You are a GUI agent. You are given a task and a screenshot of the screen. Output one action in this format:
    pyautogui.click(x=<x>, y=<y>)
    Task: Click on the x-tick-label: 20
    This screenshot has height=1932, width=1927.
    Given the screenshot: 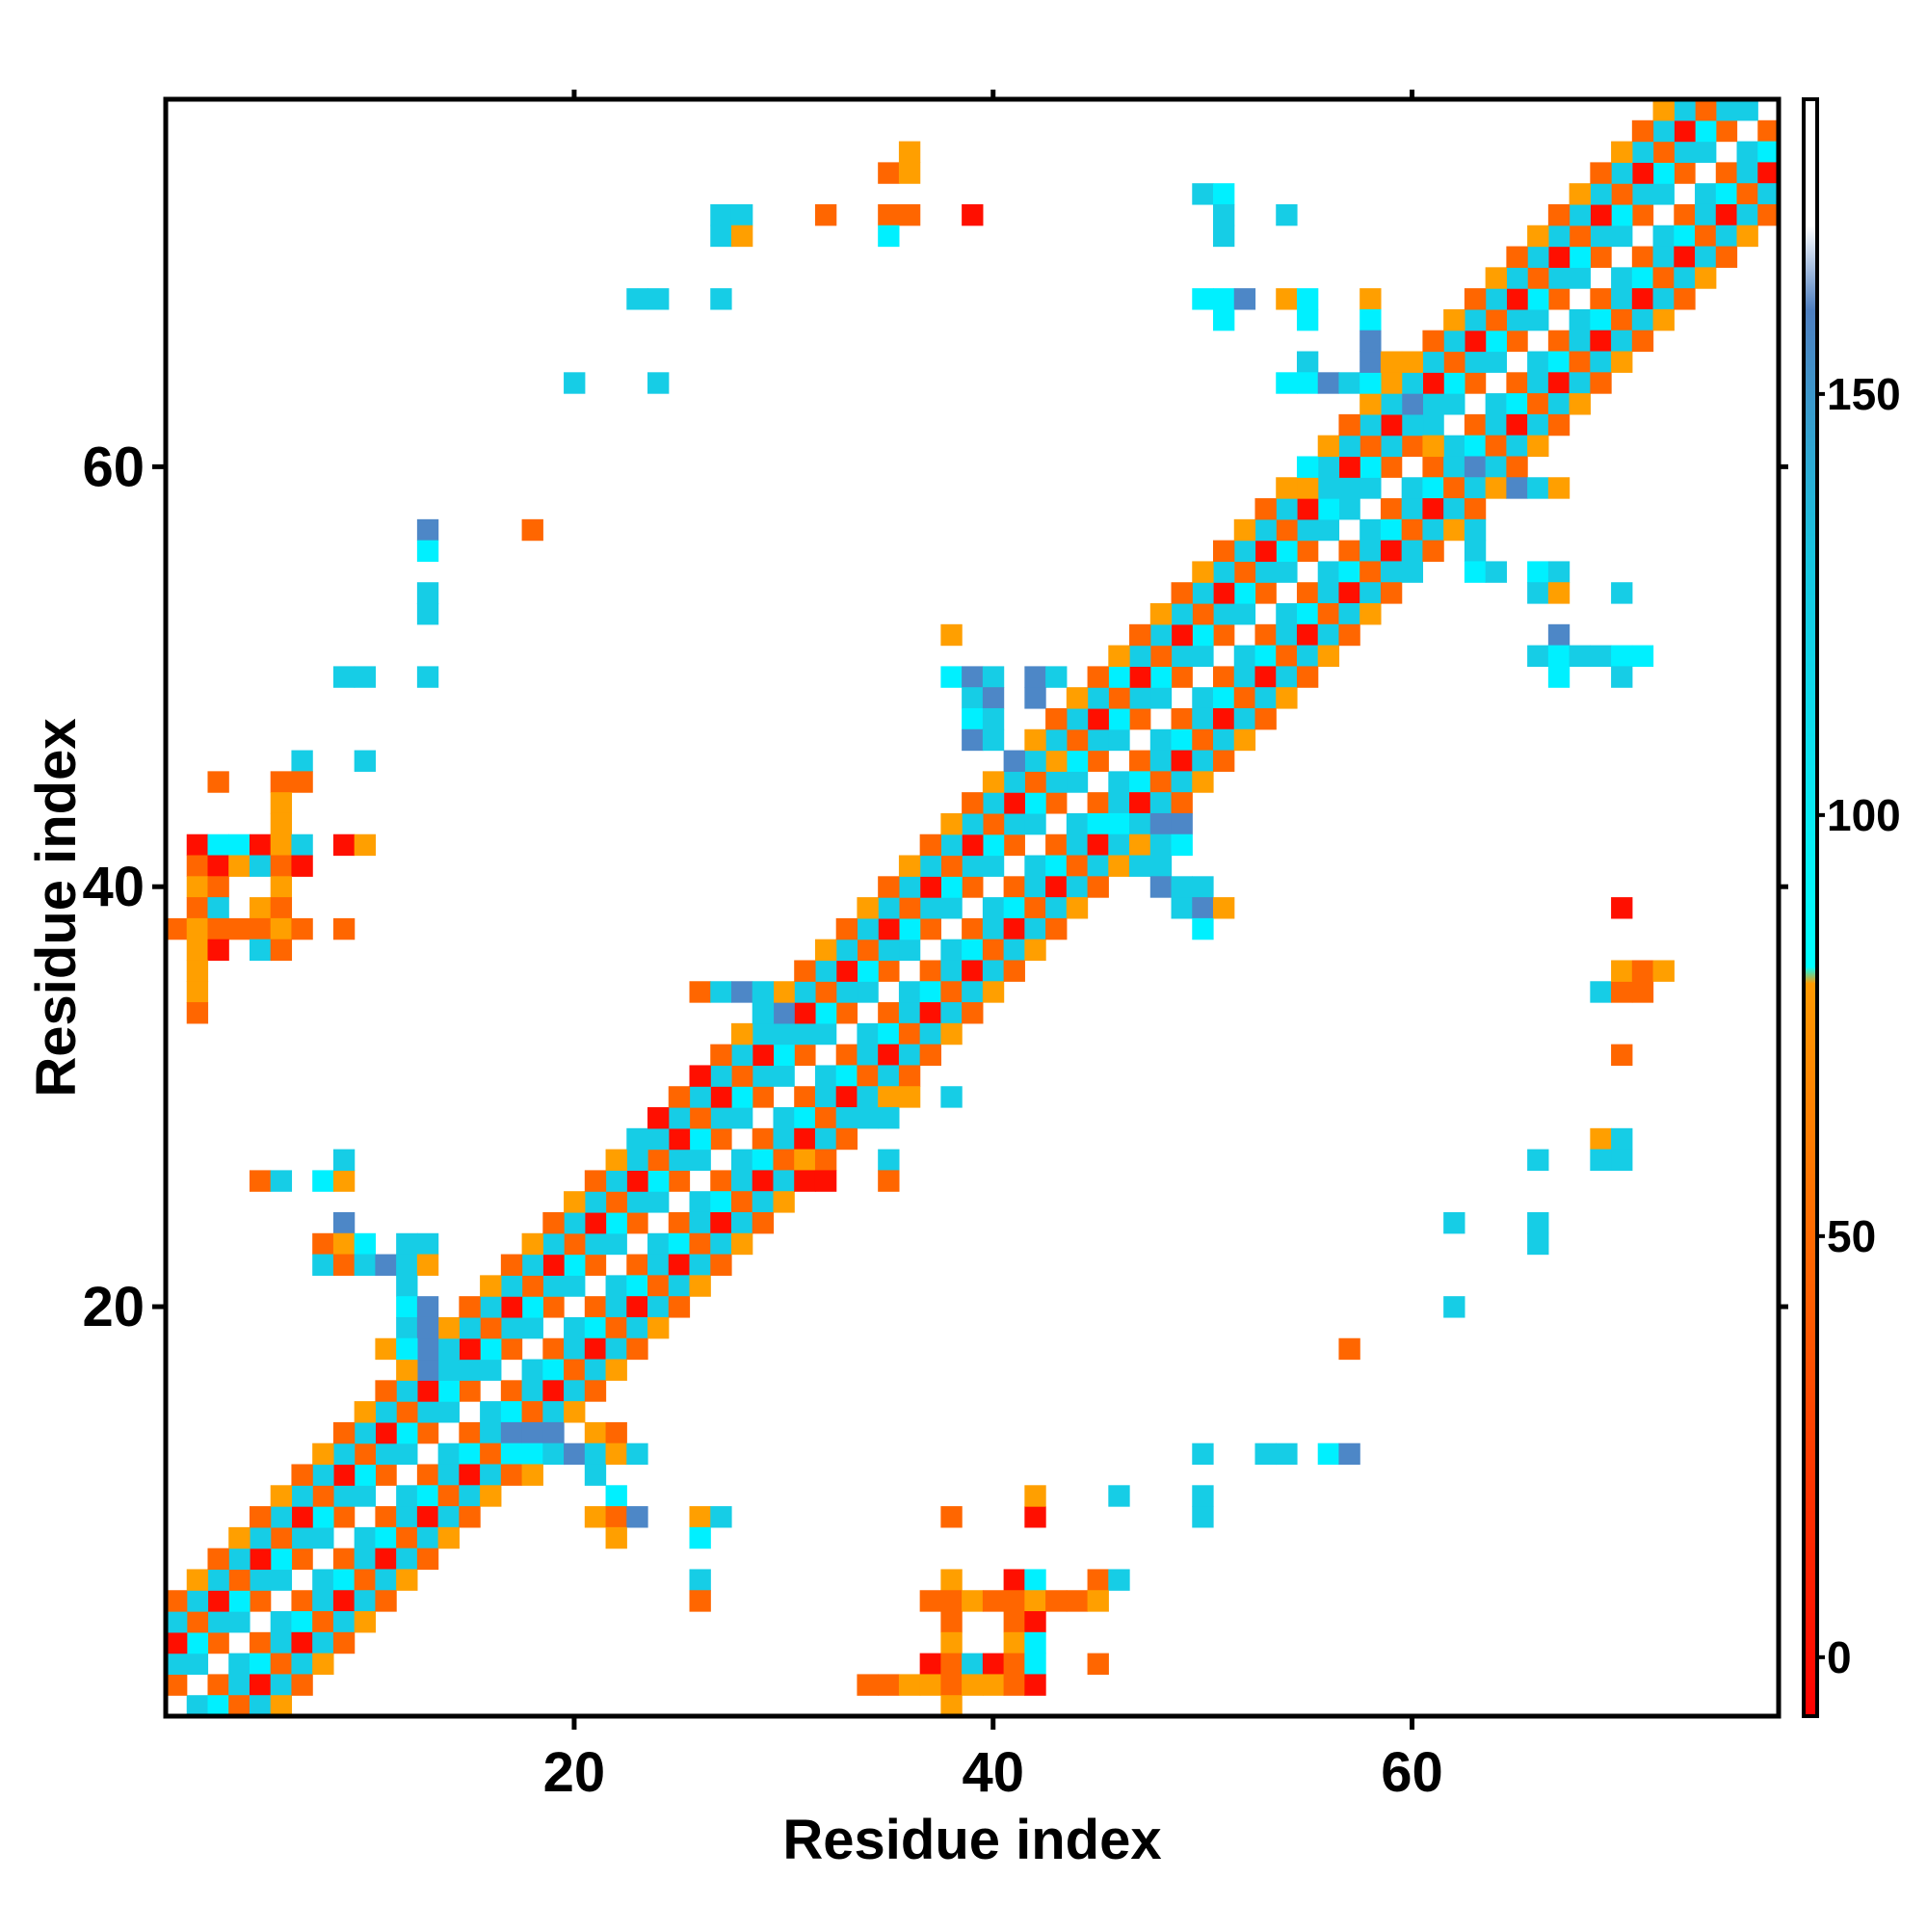 What is the action you would take?
    pyautogui.click(x=574, y=1772)
    